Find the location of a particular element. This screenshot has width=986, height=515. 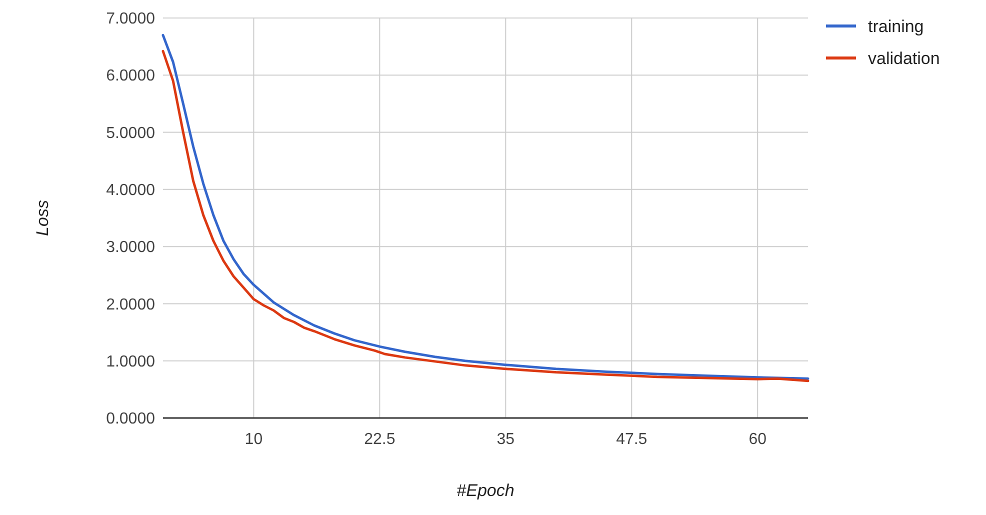

x-tick-label: 10 is located at coordinates (253, 439).